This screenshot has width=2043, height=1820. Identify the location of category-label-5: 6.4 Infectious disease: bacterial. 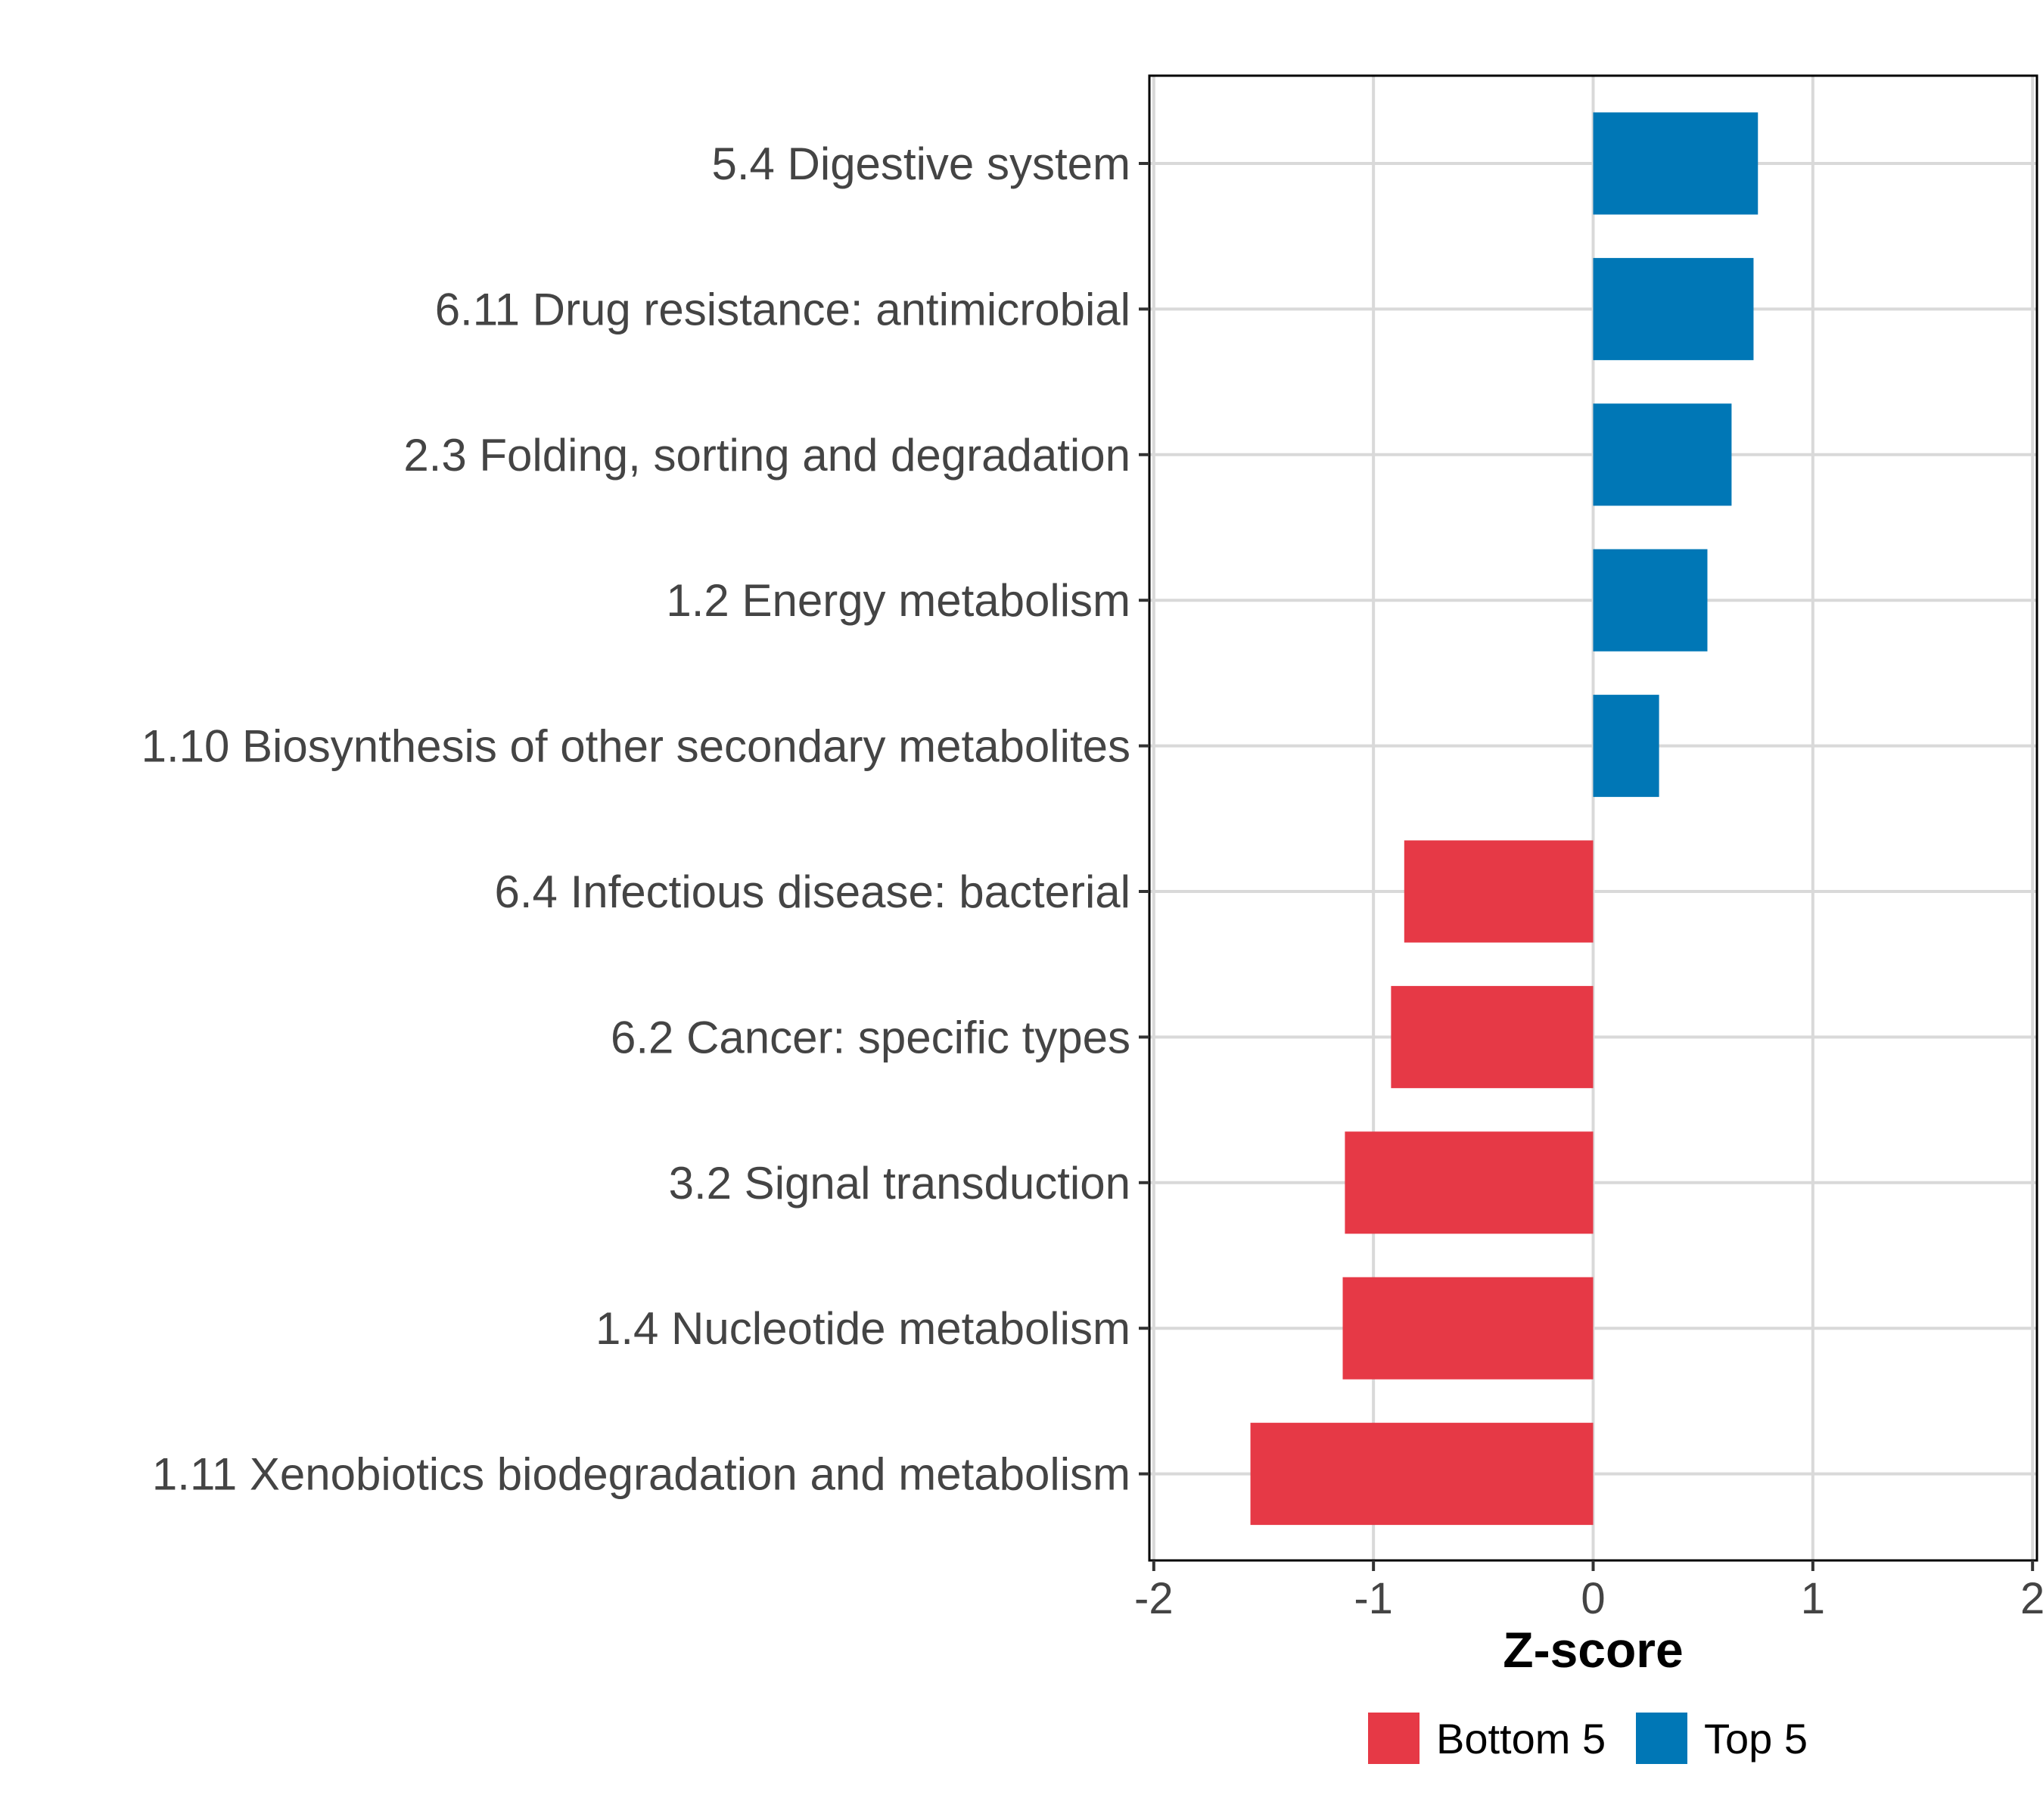
(813, 891).